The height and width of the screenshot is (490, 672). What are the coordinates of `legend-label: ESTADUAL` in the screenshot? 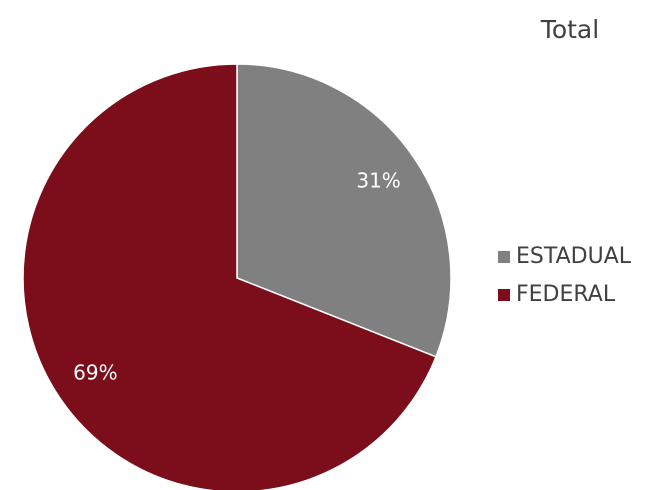 It's located at (574, 256).